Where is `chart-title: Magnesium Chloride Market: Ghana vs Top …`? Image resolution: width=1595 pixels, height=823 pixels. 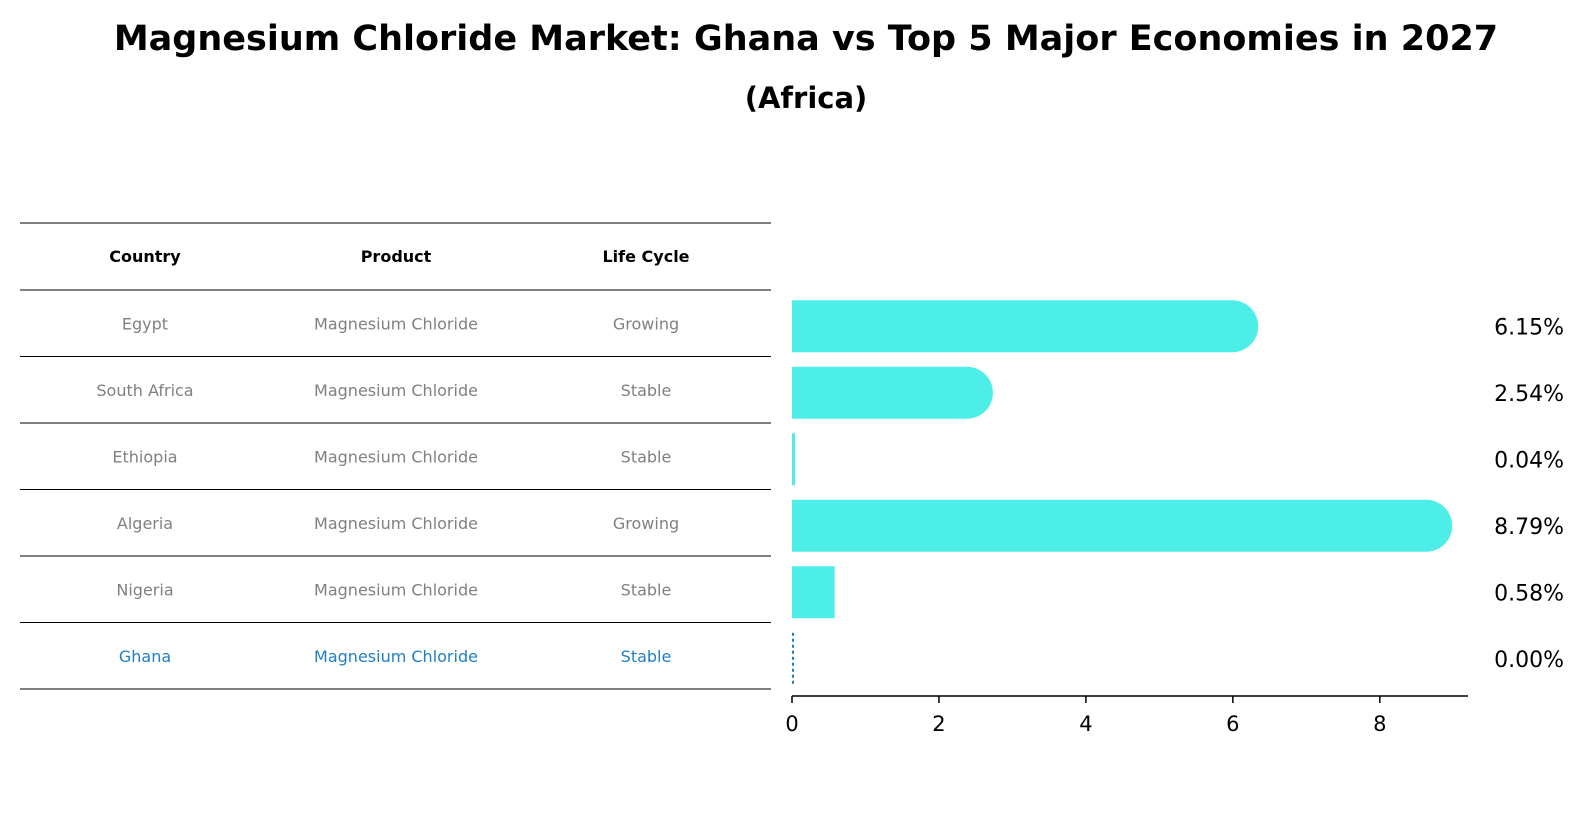 chart-title: Magnesium Chloride Market: Ghana vs Top … is located at coordinates (806, 39).